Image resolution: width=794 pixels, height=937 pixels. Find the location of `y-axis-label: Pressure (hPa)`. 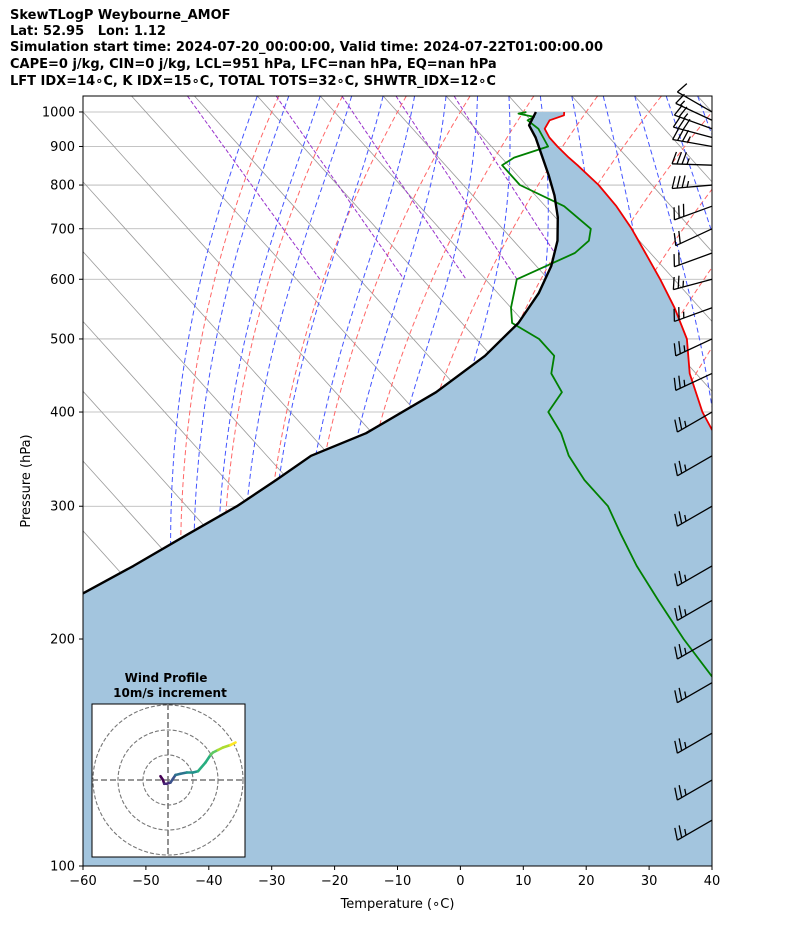

y-axis-label: Pressure (hPa) is located at coordinates (26, 480).